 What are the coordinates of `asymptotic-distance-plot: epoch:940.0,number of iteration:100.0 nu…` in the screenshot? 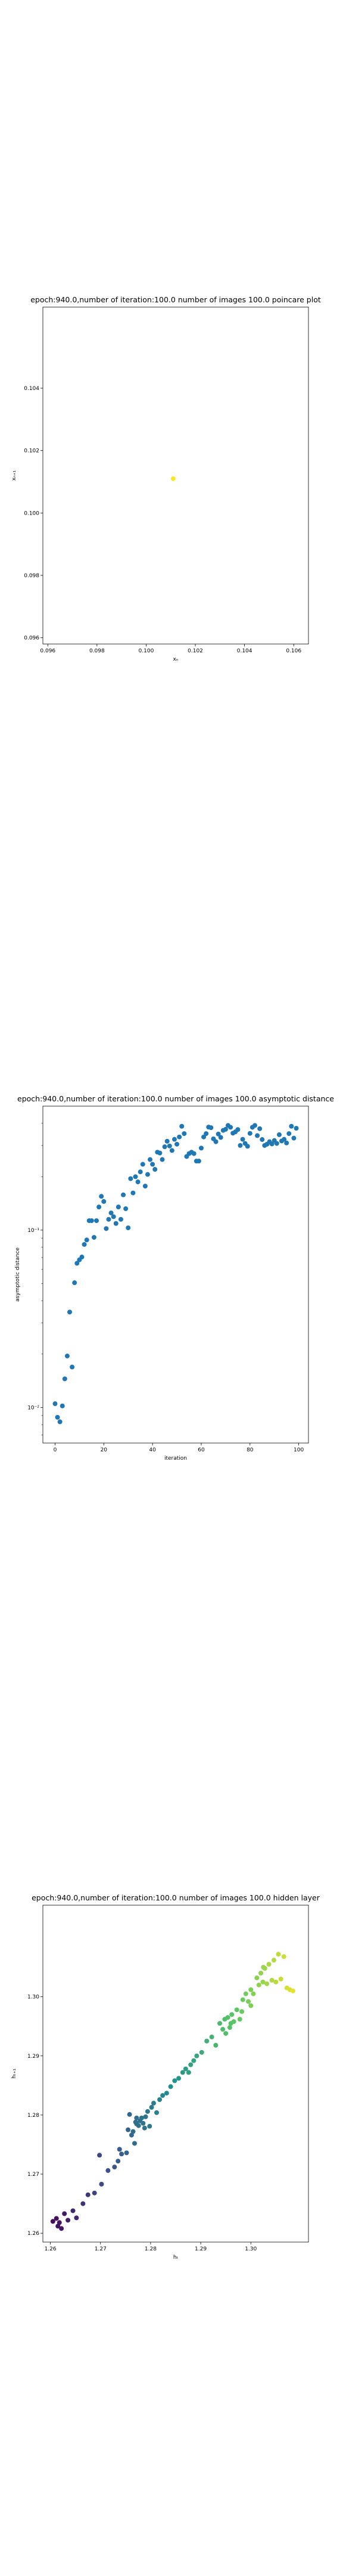 It's located at (174, 1278).